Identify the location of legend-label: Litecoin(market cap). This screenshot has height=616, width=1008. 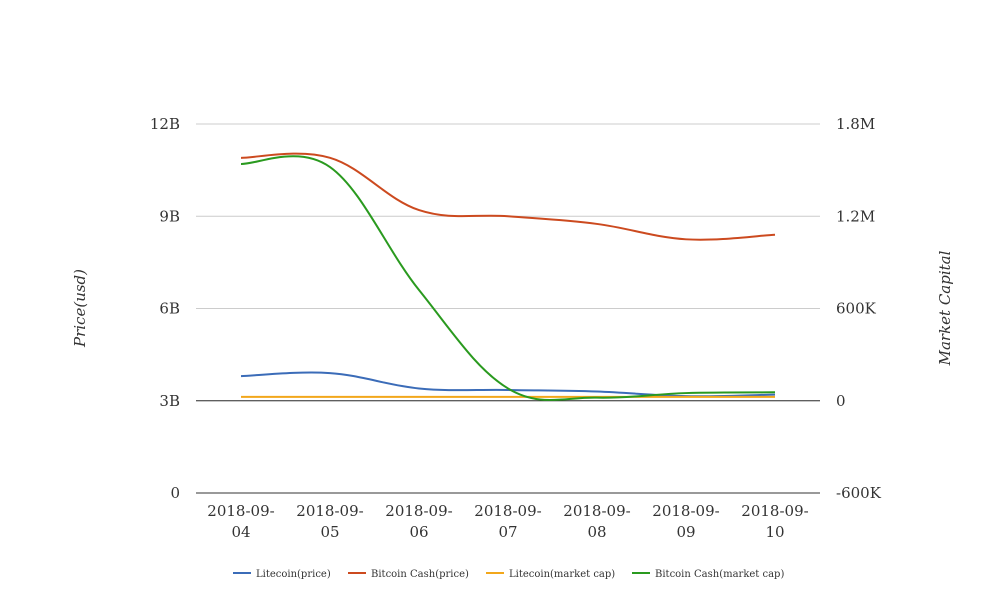
(562, 574).